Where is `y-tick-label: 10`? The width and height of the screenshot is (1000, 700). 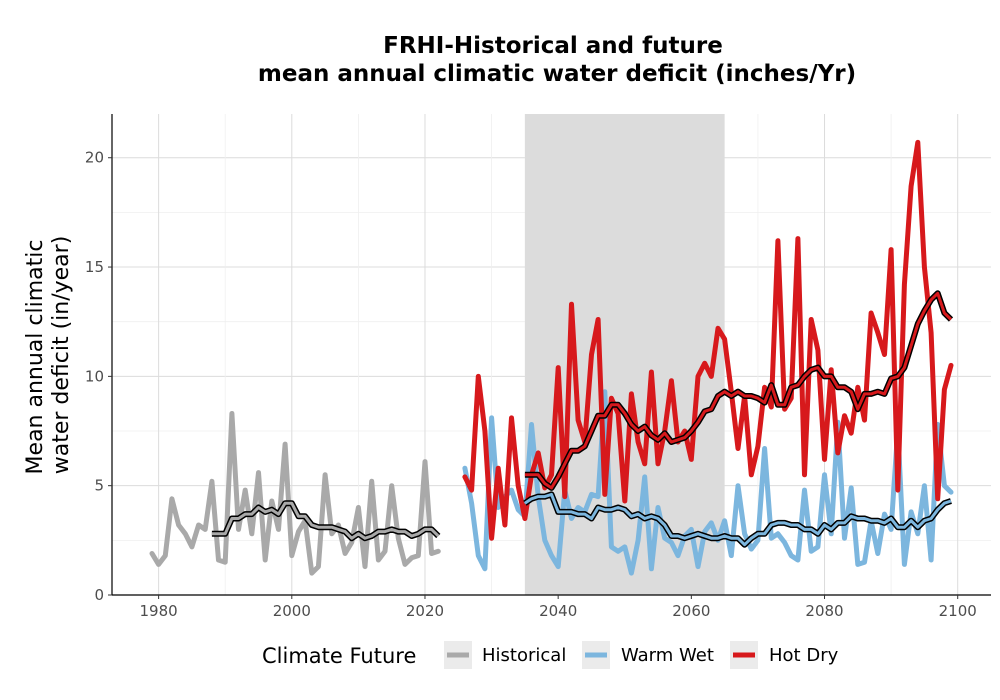 y-tick-label: 10 is located at coordinates (94, 376).